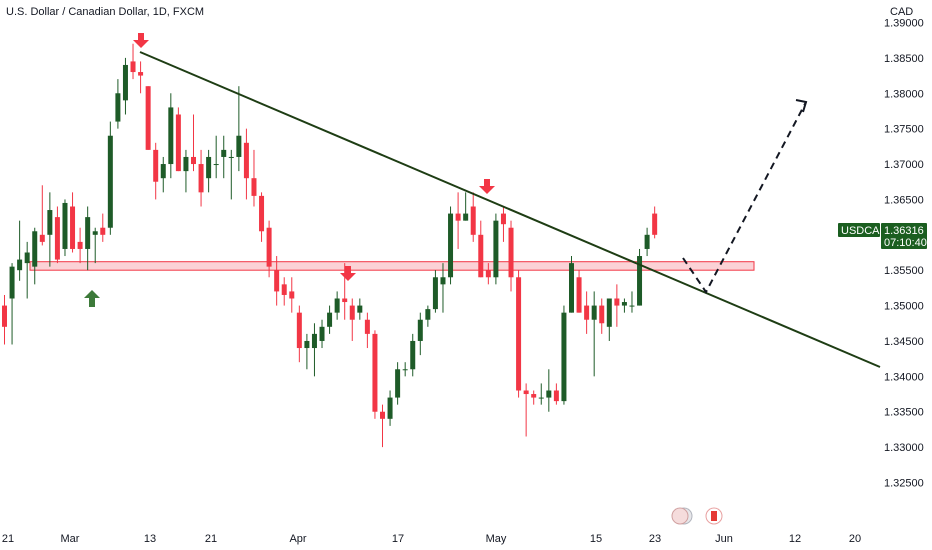 The width and height of the screenshot is (932, 550). What do you see at coordinates (141, 40) in the screenshot?
I see `sell-arrow-march` at bounding box center [141, 40].